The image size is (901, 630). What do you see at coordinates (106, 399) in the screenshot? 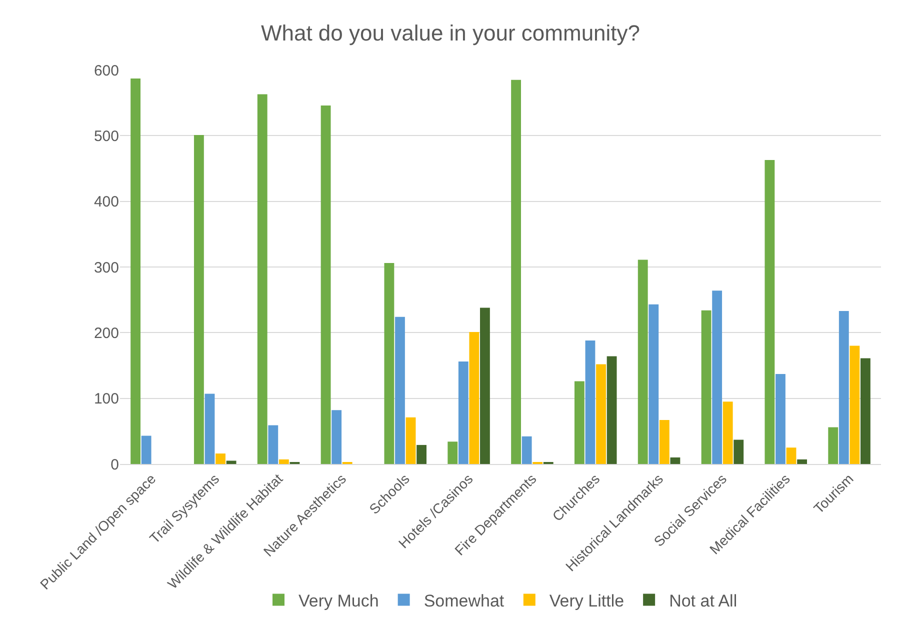
I see `y-tick-label: 100` at bounding box center [106, 399].